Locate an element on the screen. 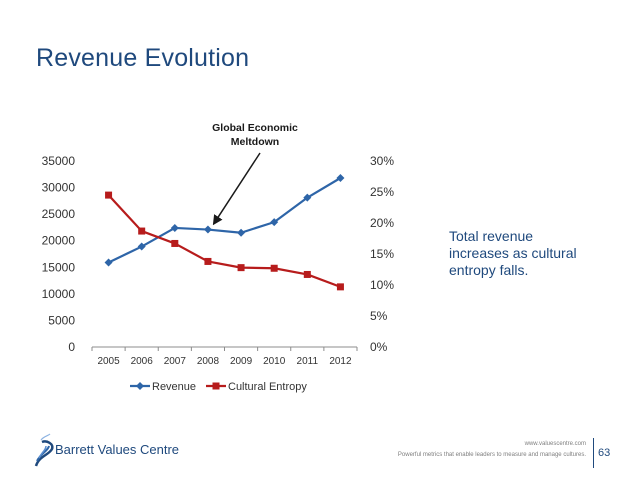 The image size is (638, 479). y-left-tick-label: 5000 is located at coordinates (61, 320).